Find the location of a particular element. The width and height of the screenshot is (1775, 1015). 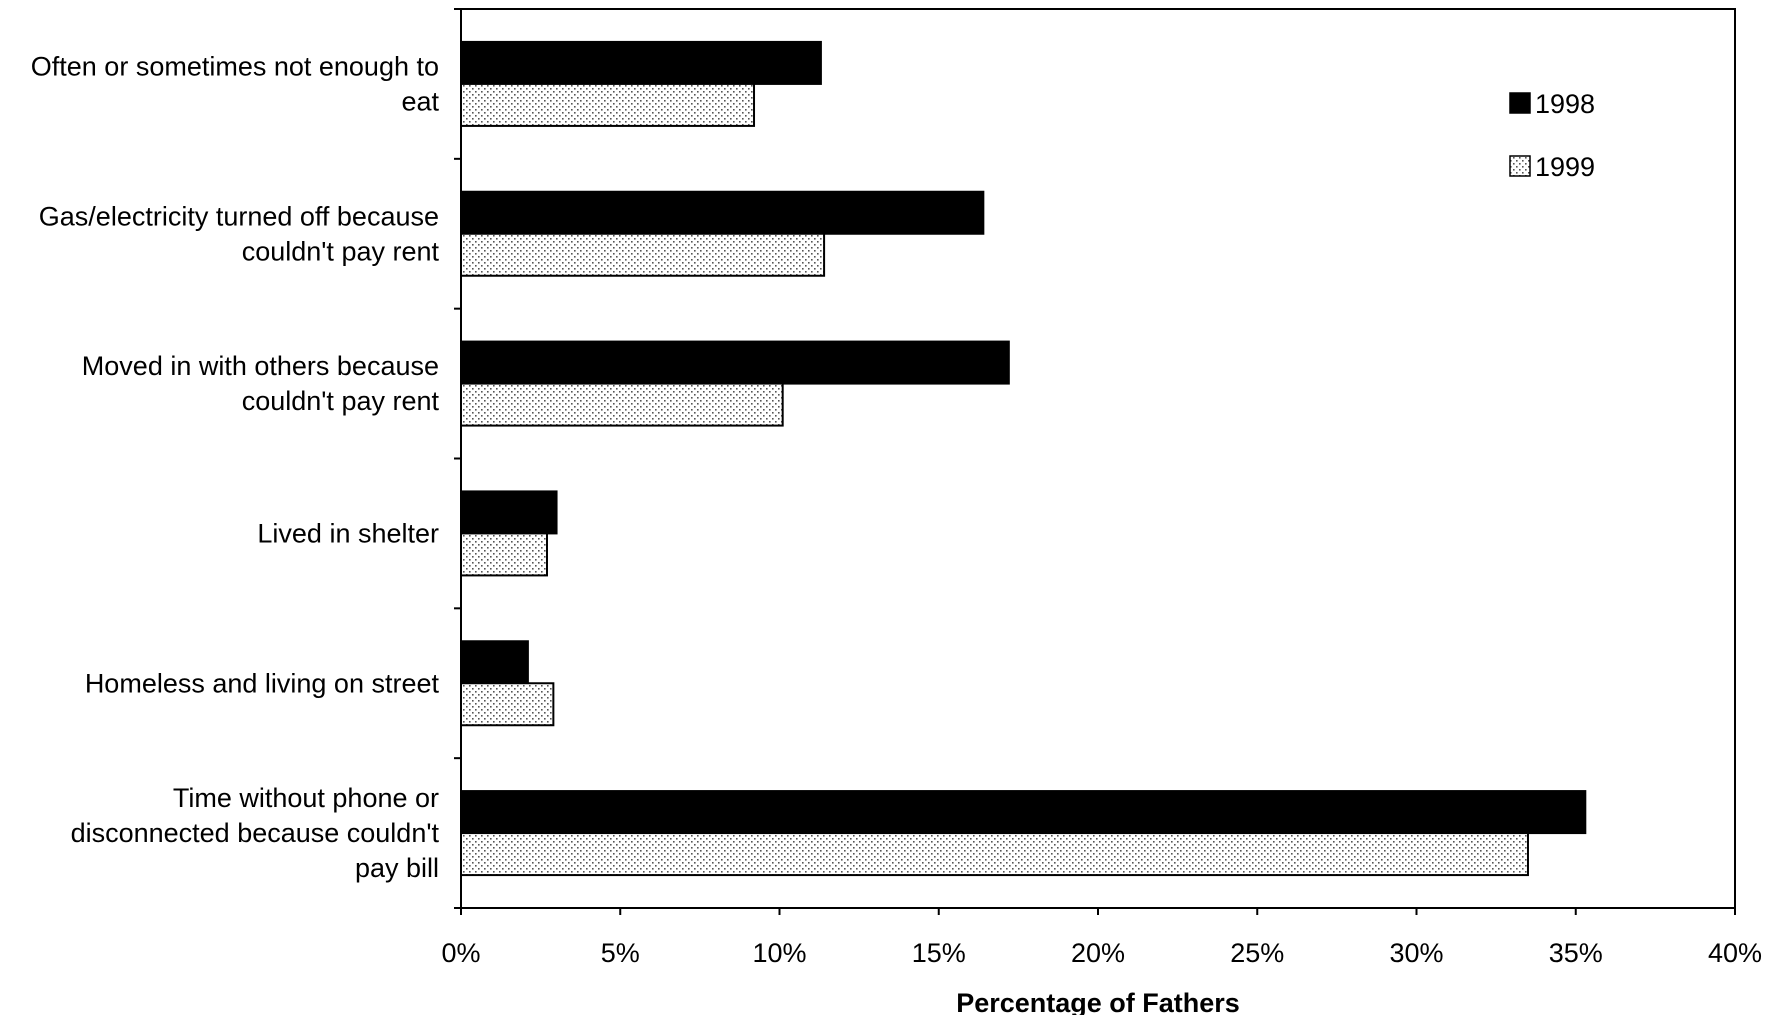

x-tick-label: 25% is located at coordinates (1257, 953).